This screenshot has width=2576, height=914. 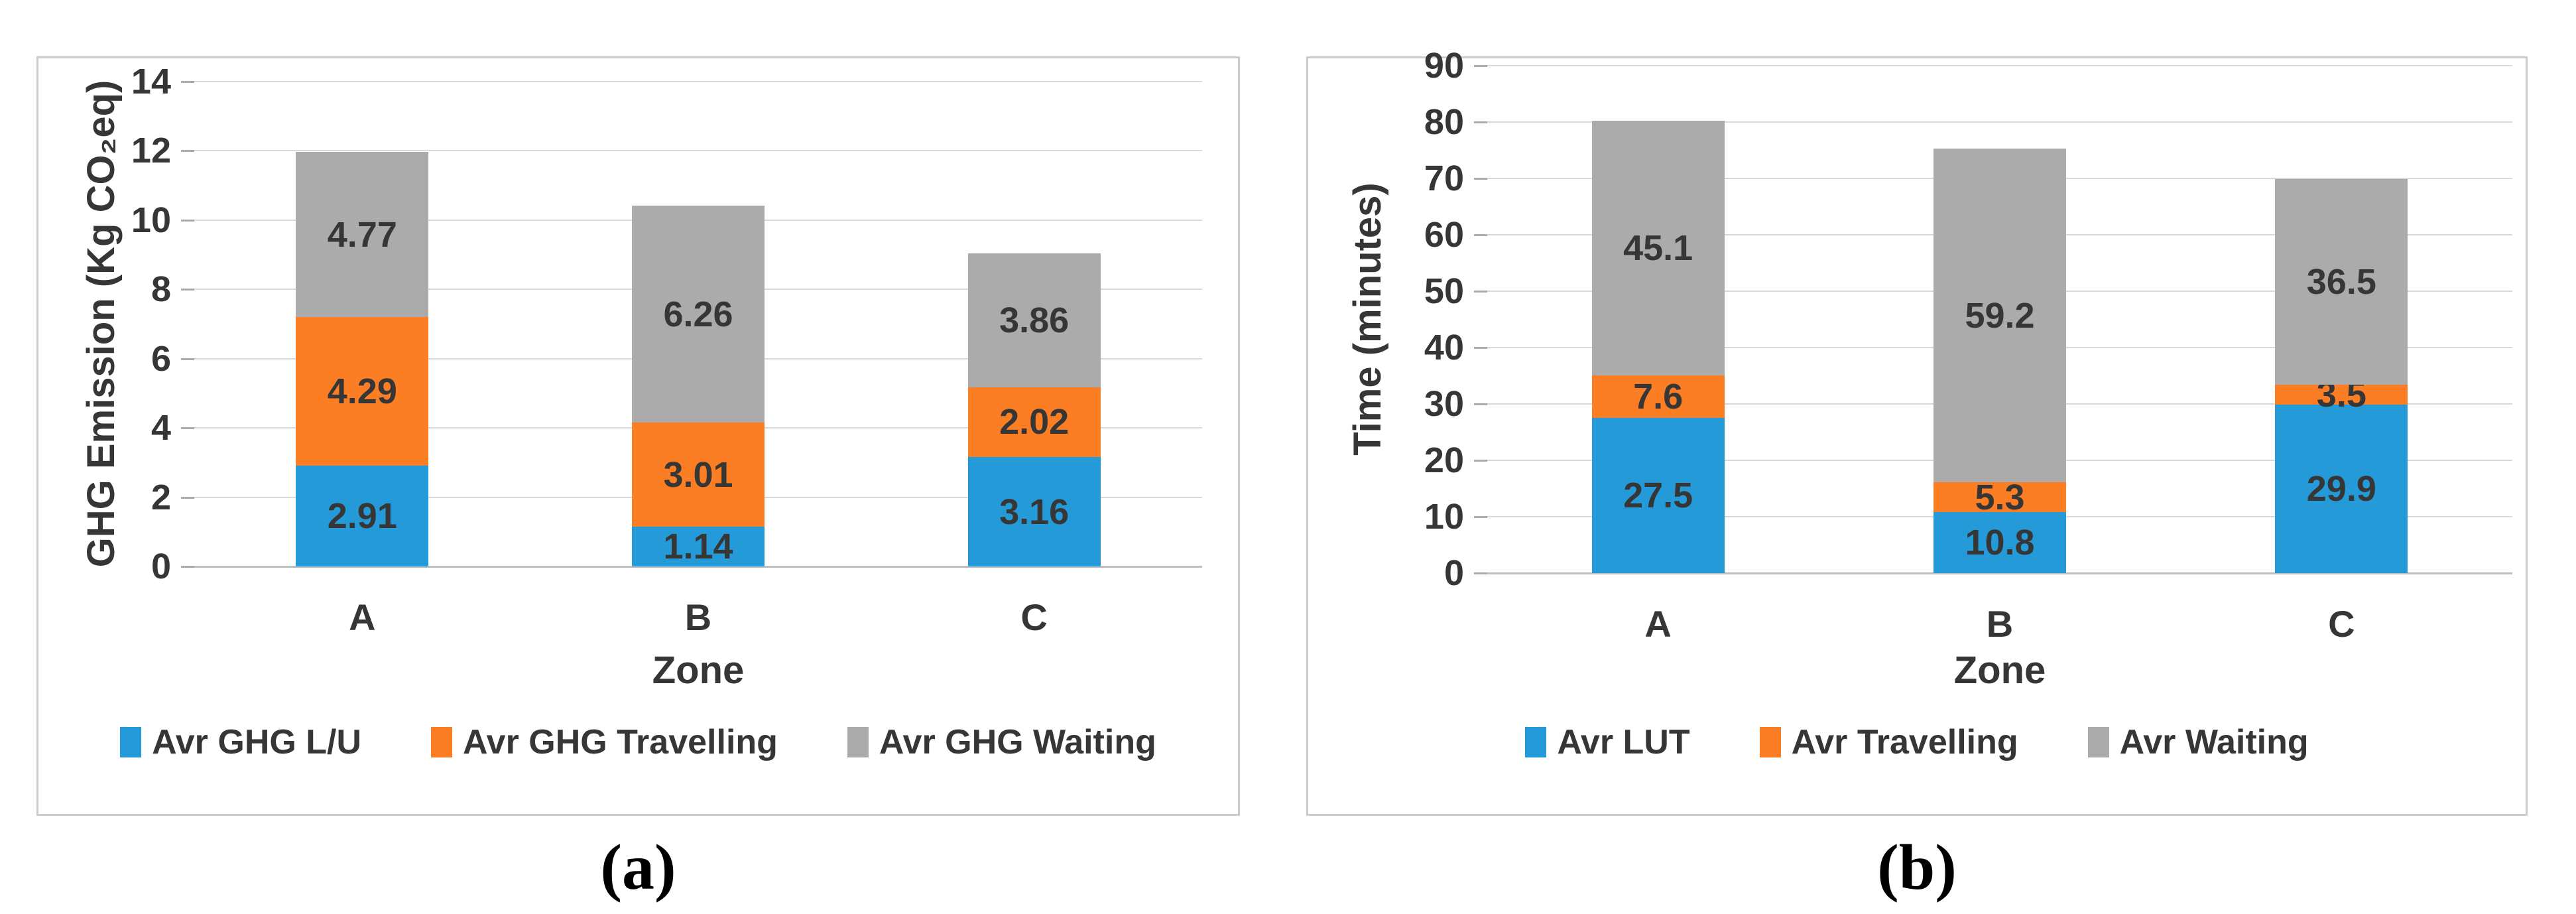 I want to click on legend-item: Avr GHG Waiting, so click(x=1001, y=742).